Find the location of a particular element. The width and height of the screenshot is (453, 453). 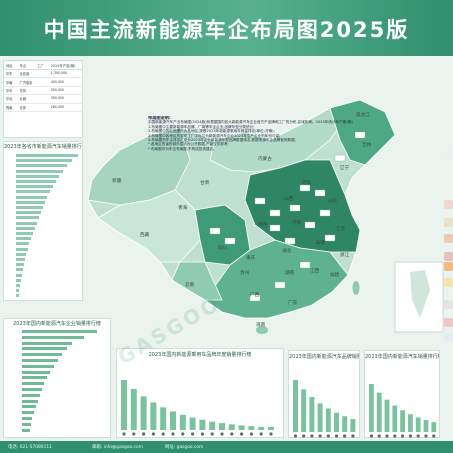

table-row: 华北 长城 300,000 is located at coordinates (43, 99).